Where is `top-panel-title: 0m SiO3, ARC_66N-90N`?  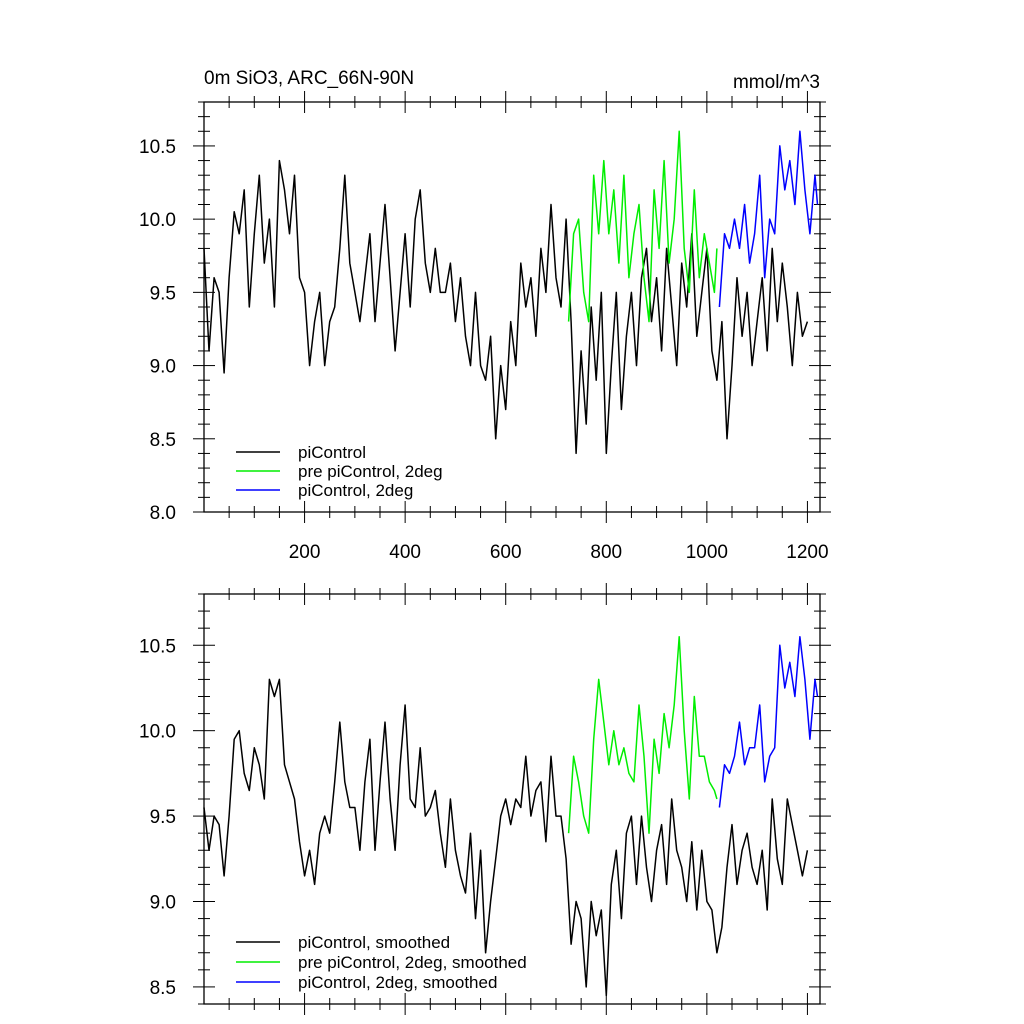 top-panel-title: 0m SiO3, ARC_66N-90N is located at coordinates (309, 78).